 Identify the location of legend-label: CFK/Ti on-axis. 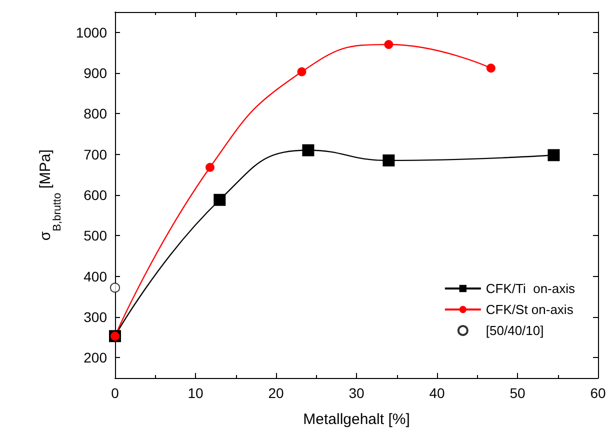
(531, 288).